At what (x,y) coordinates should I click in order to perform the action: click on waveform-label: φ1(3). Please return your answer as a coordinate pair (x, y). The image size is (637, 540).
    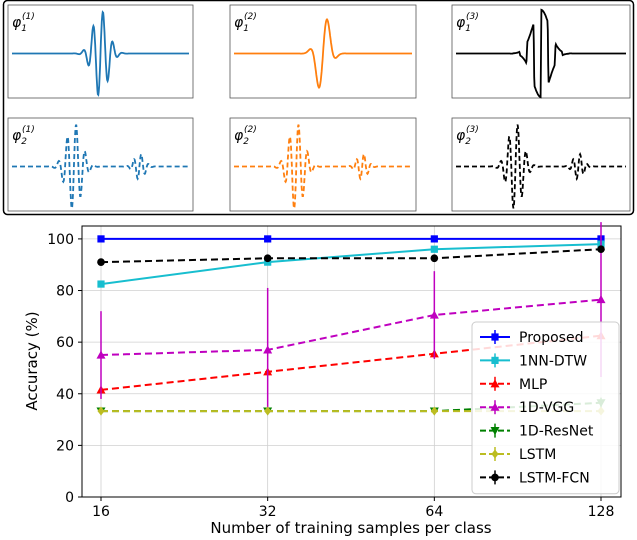
    Looking at the image, I should click on (467, 23).